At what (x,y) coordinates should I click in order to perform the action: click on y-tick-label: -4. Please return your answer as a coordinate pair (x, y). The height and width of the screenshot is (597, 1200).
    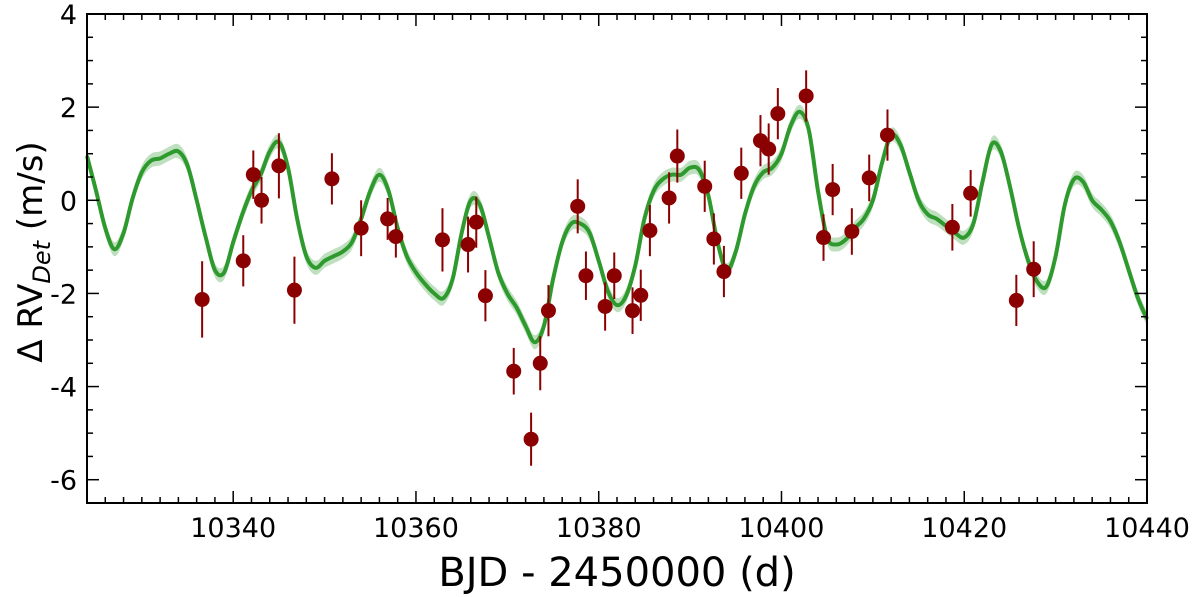
    Looking at the image, I should click on (63, 388).